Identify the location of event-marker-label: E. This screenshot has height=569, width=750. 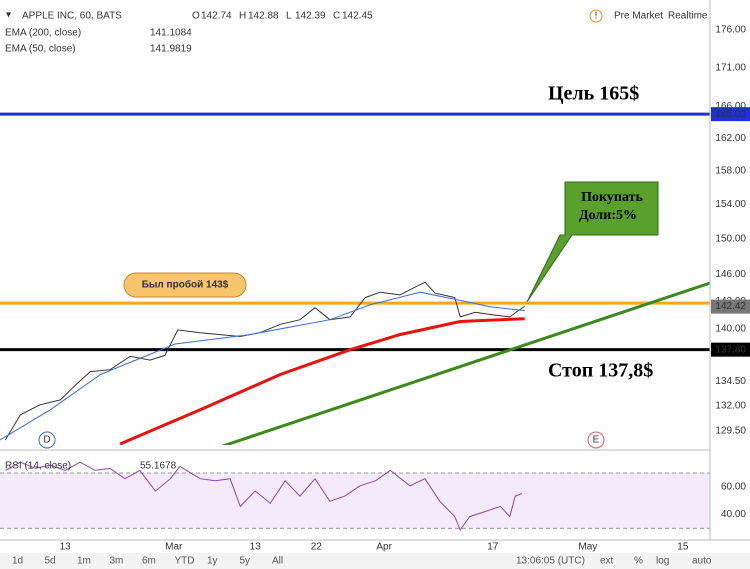
(596, 440).